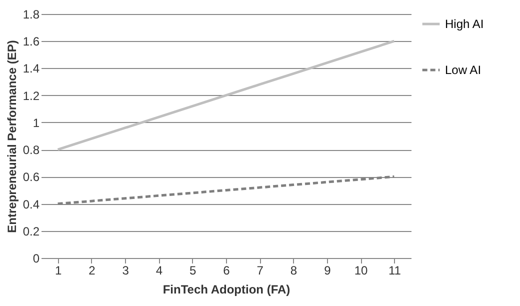  Describe the element at coordinates (31, 41) in the screenshot. I see `y-tick-label: 1.6` at that location.